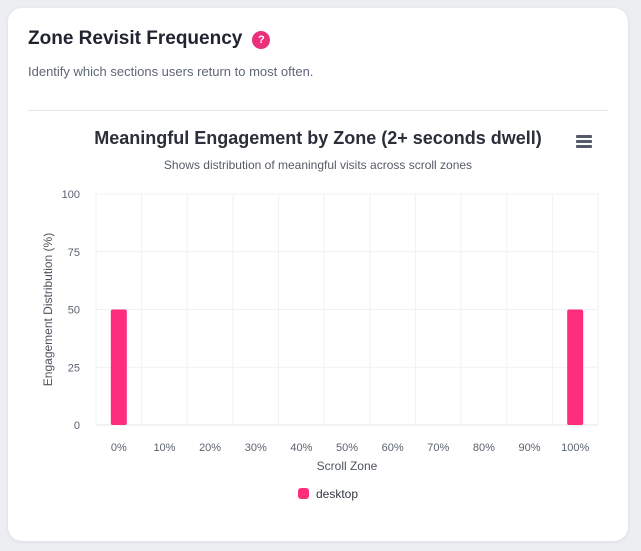 This screenshot has height=551, width=641. Describe the element at coordinates (337, 494) in the screenshot. I see `legend-label: desktop` at that location.